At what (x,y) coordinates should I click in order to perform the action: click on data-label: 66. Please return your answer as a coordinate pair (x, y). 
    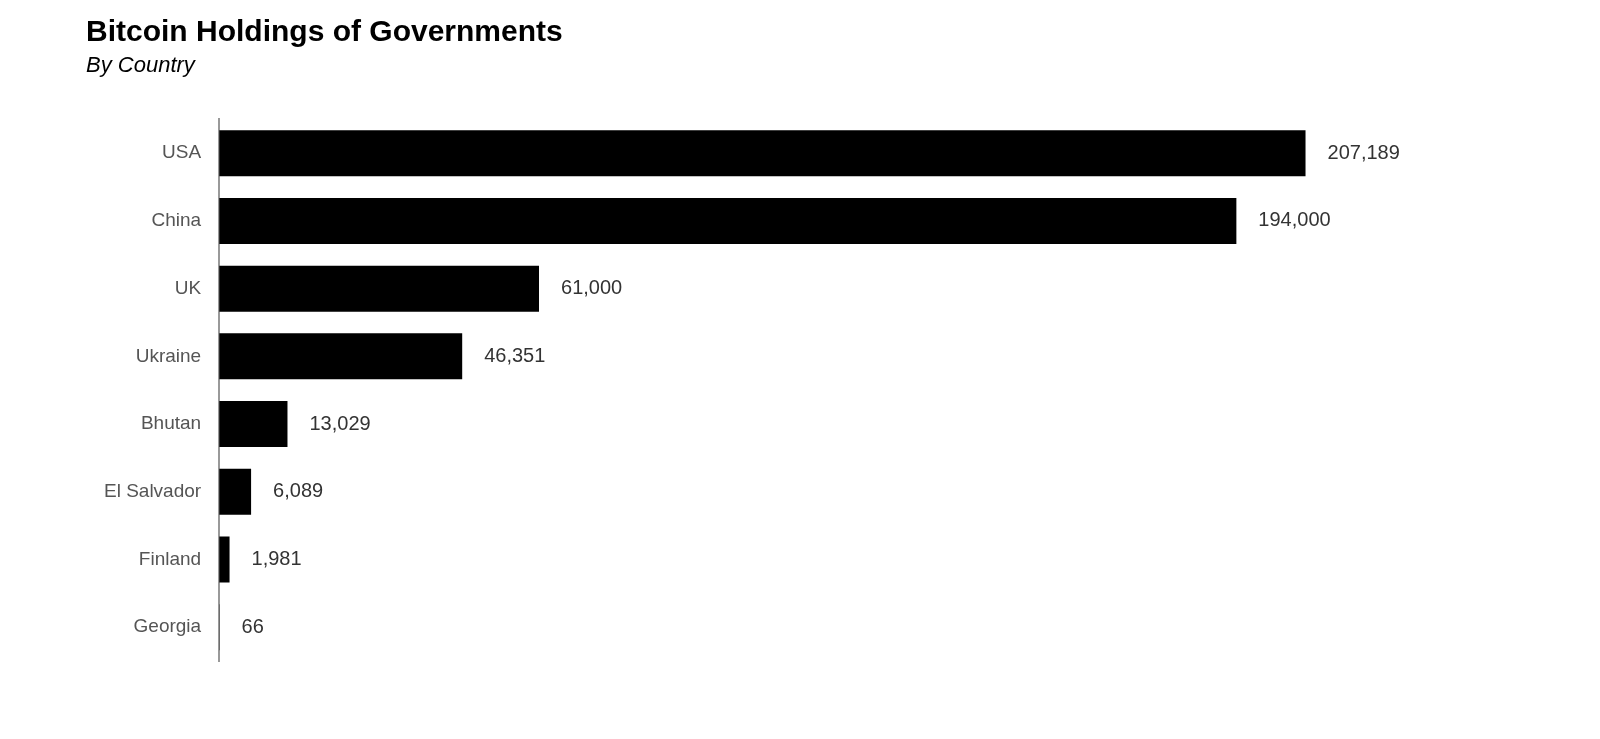
    Looking at the image, I should click on (252, 625).